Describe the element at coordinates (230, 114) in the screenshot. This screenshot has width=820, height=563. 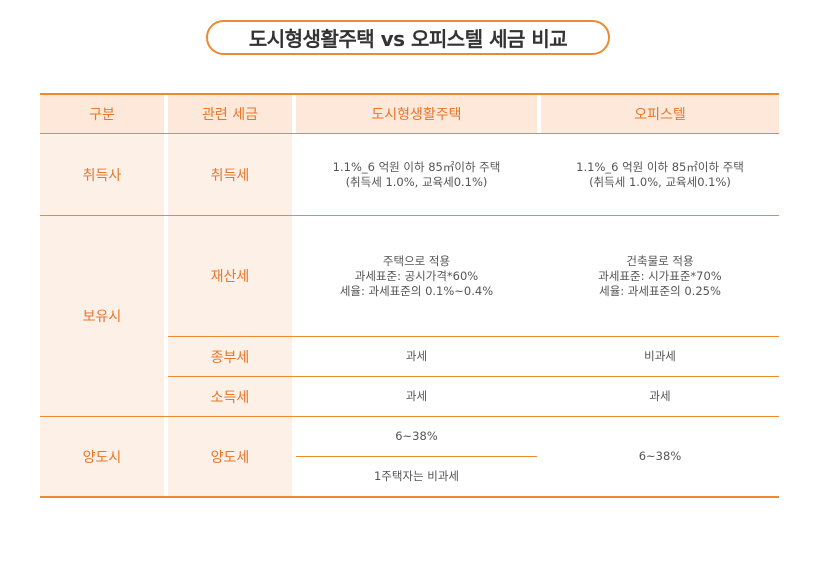
I see `header-tax: 관련 세금` at that location.